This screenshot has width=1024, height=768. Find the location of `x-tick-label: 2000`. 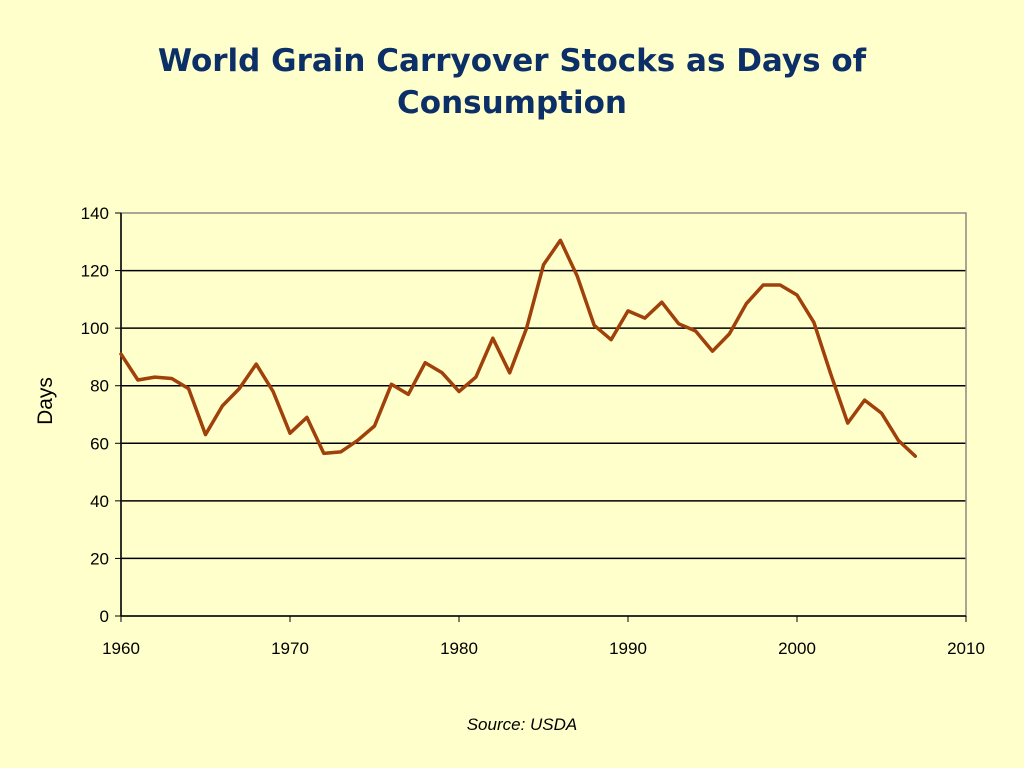

x-tick-label: 2000 is located at coordinates (797, 648).